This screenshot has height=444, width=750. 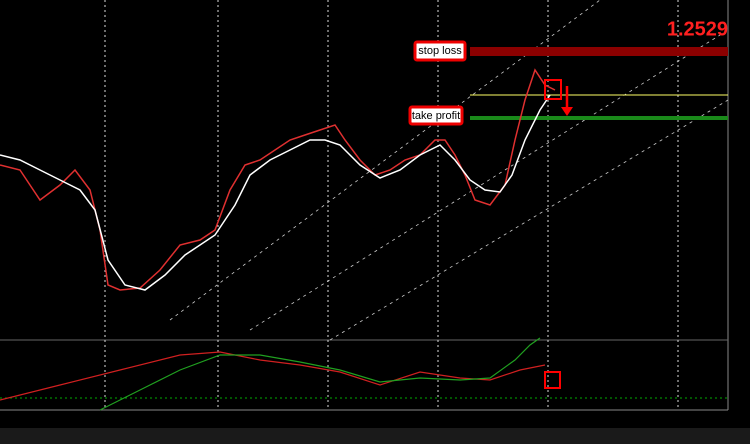 I want to click on take-profit-label: take profit, so click(x=436, y=116).